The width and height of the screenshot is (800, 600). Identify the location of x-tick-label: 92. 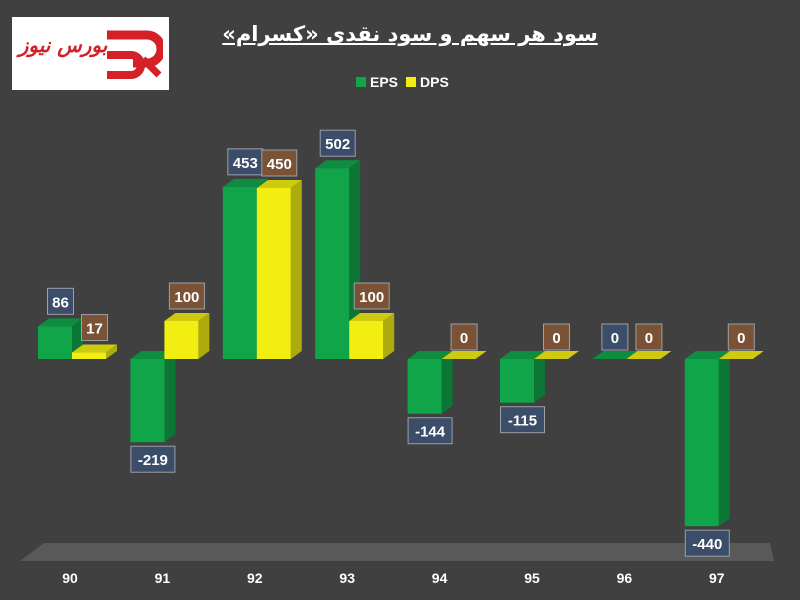
(255, 578).